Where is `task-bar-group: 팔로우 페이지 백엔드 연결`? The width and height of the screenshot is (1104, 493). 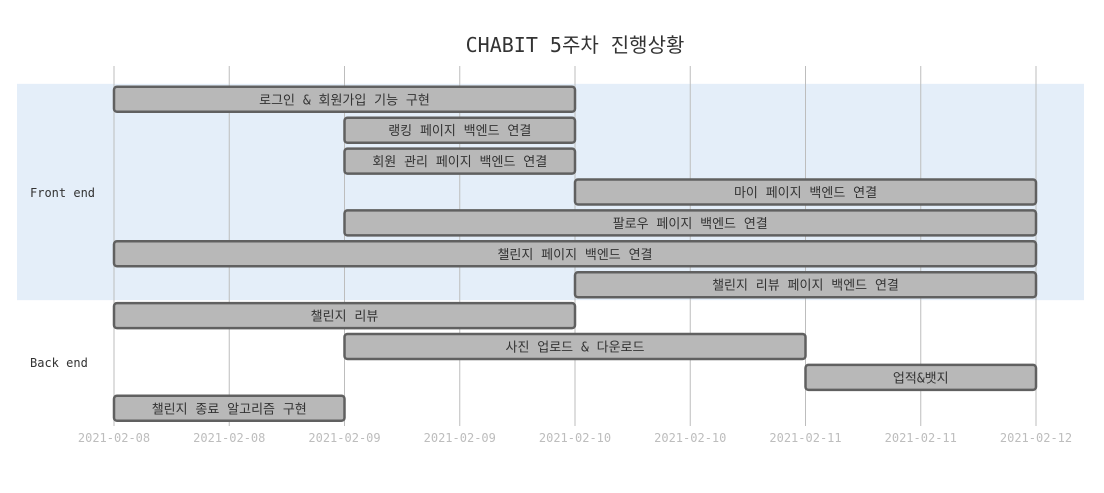
task-bar-group: 팔로우 페이지 백엔드 연결 is located at coordinates (690, 223).